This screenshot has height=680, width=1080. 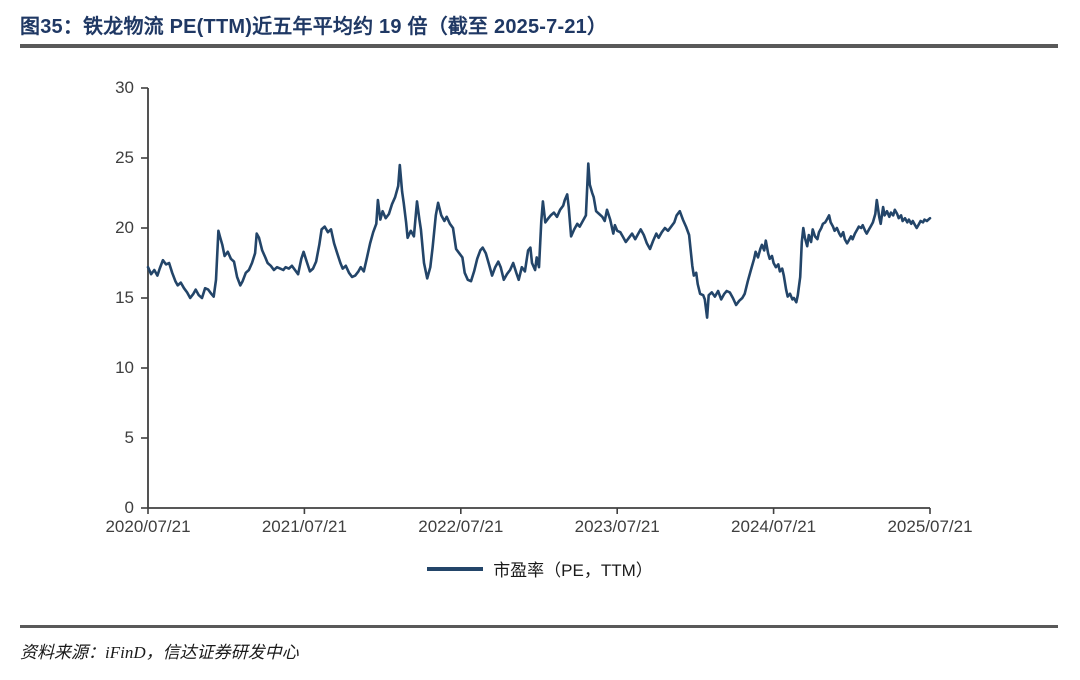 What do you see at coordinates (539, 46) in the screenshot?
I see `title-divider-rule` at bounding box center [539, 46].